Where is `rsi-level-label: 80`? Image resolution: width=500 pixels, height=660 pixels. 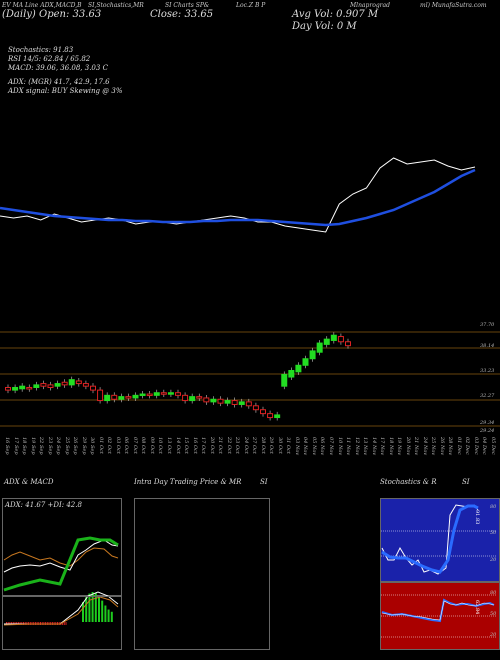
rsi-level-label: 80 is located at coordinates (493, 593).